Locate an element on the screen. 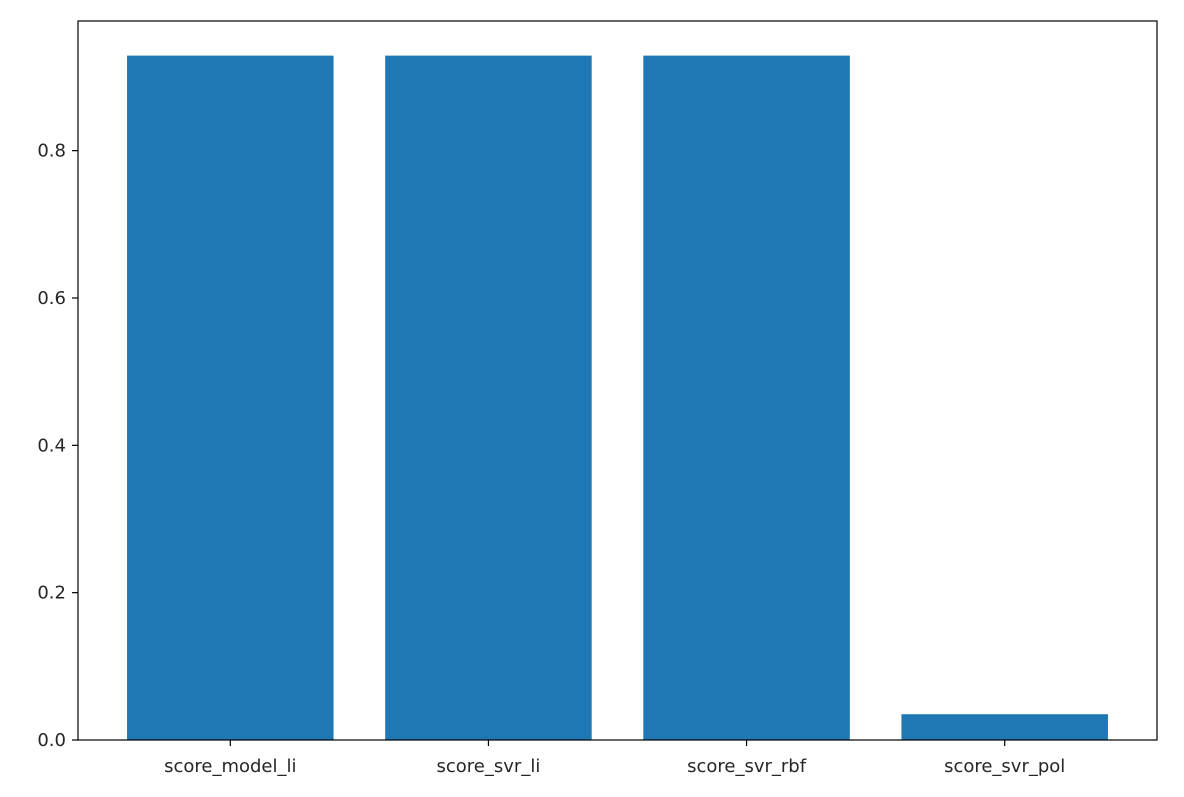 This screenshot has height=797, width=1184. y-tick-label: 0.0 is located at coordinates (51, 740).